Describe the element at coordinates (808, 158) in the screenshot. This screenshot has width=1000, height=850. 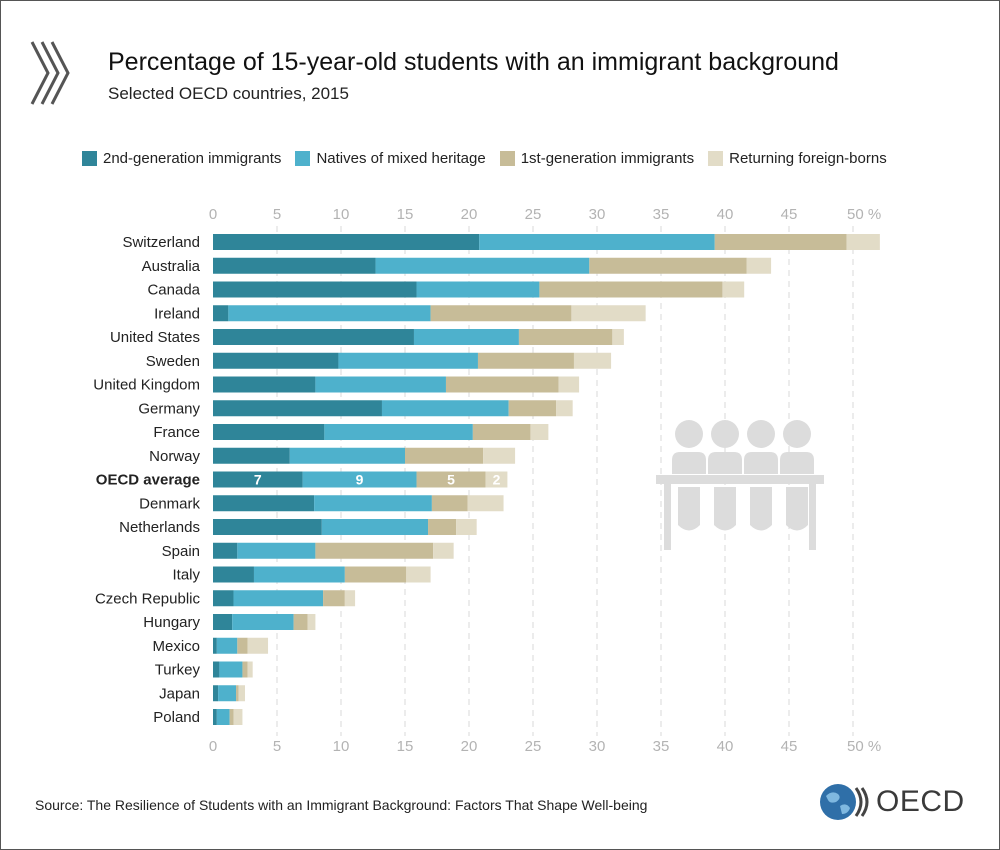
I see `legend-label: Returning foreign-borns` at that location.